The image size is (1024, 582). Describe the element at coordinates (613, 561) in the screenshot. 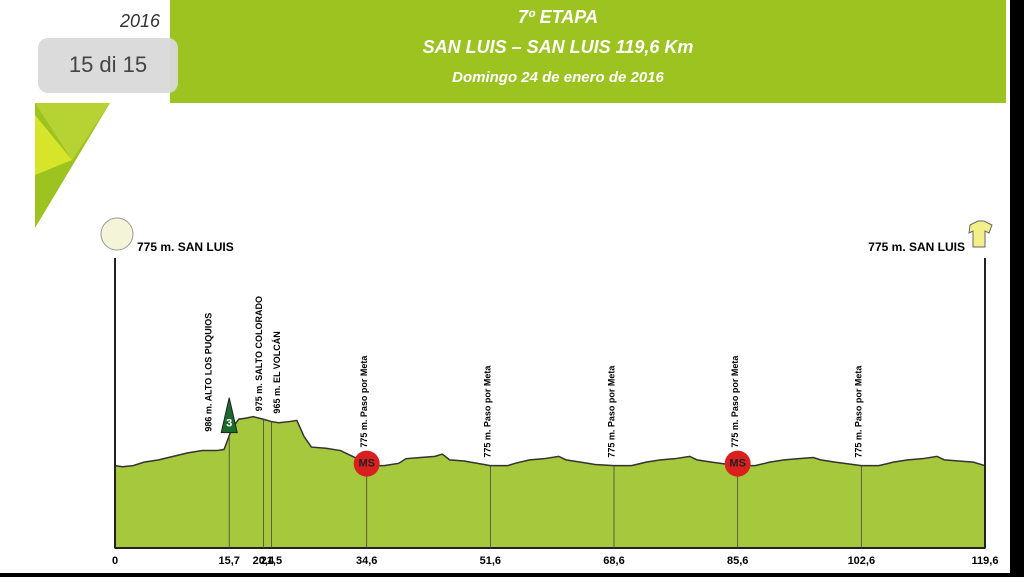

I see `x-tick-label: 68,6` at that location.